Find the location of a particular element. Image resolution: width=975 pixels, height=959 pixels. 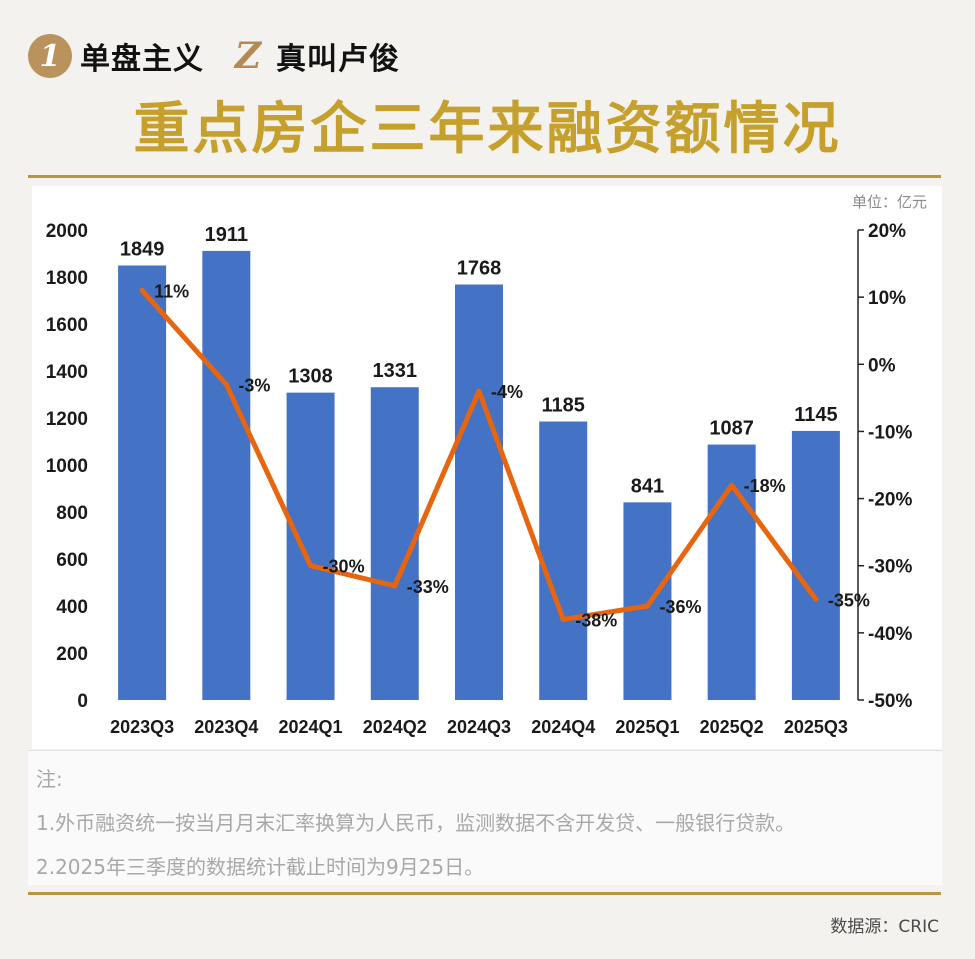

bar-value-label: 1911 is located at coordinates (226, 235).